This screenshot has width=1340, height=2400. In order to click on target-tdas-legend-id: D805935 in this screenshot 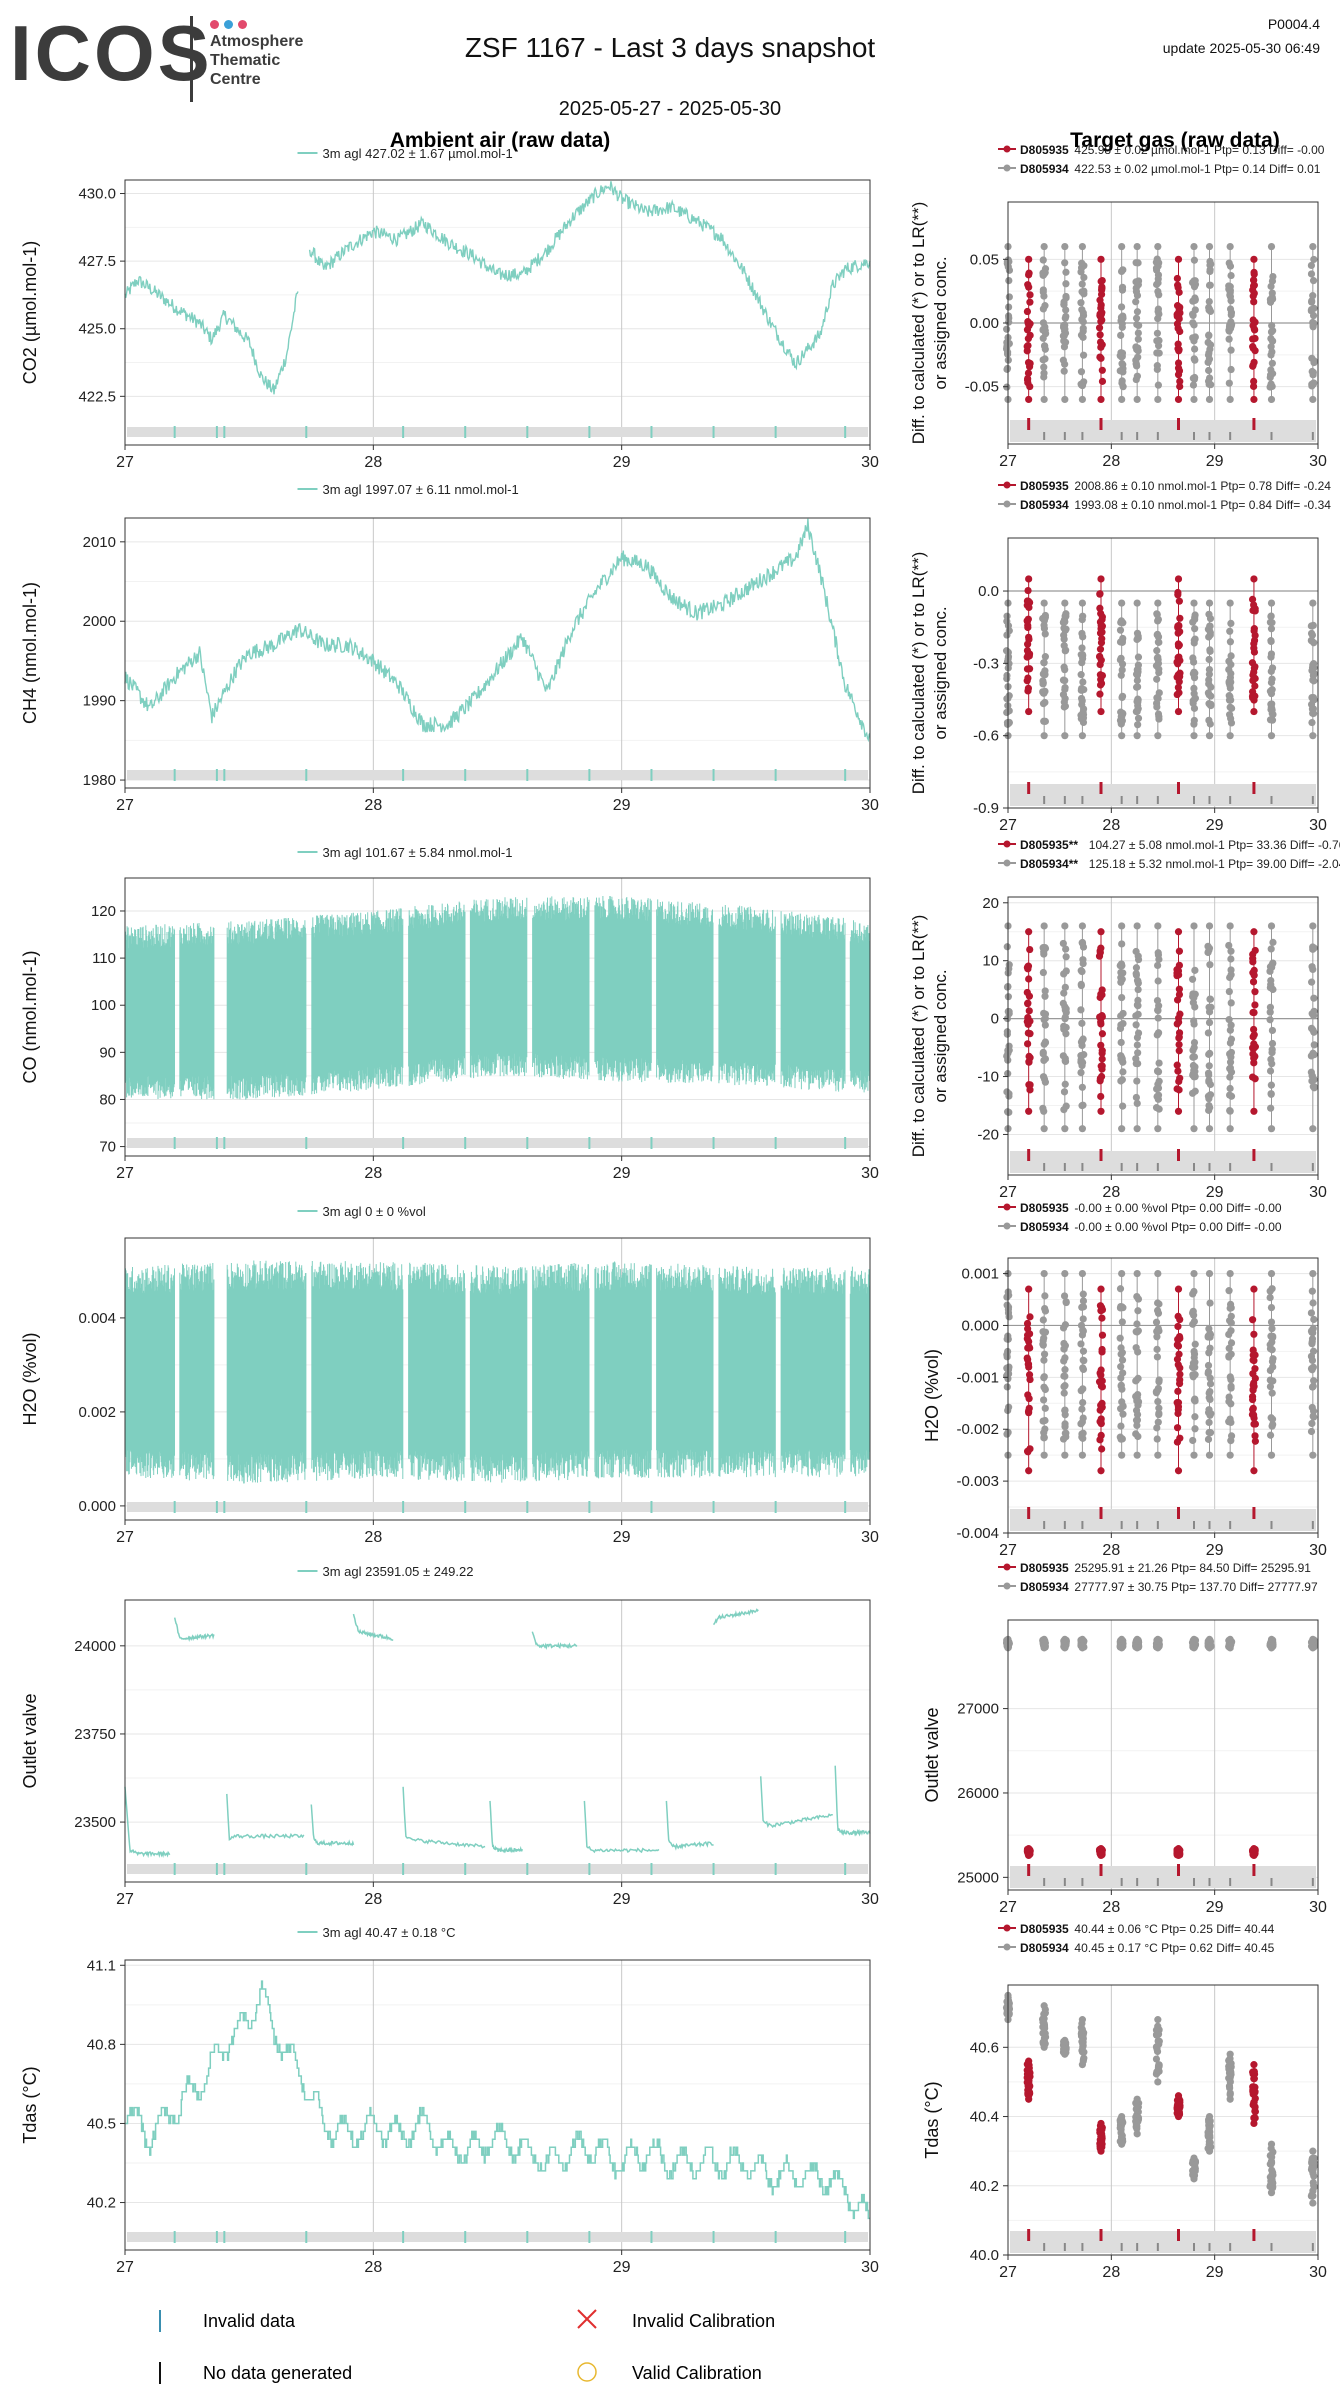, I will do `click(1044, 1929)`.